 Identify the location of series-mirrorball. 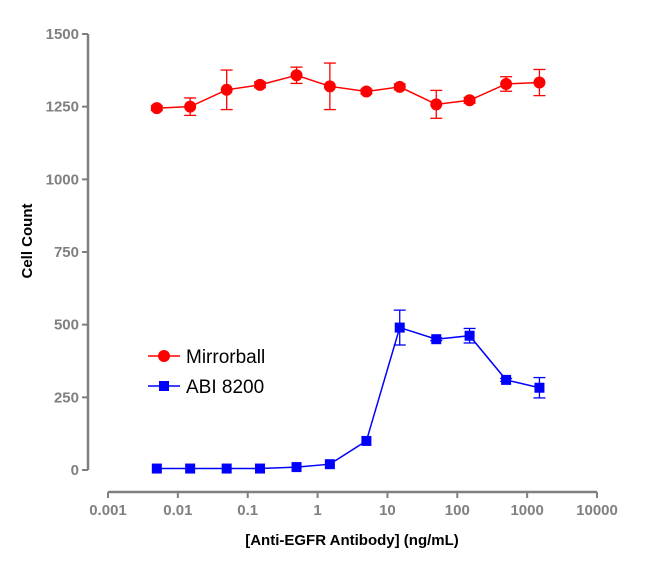
(348, 90).